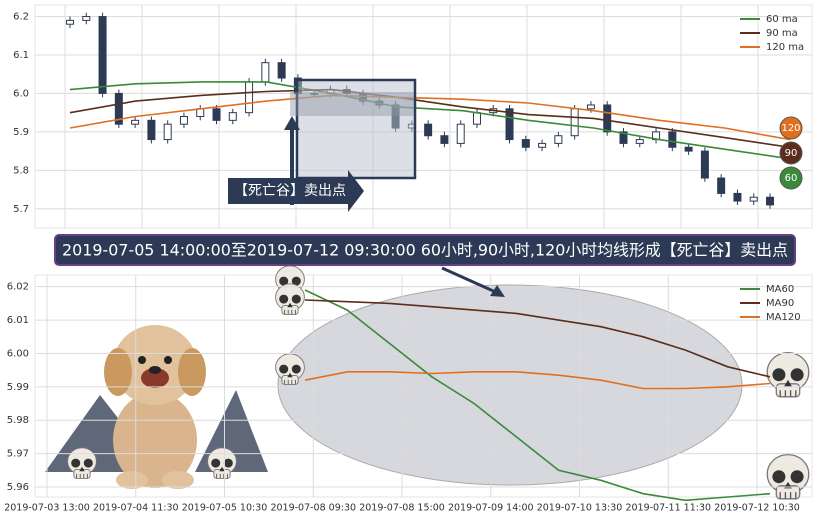 The width and height of the screenshot is (822, 524). What do you see at coordinates (155, 407) in the screenshot?
I see `dog` at bounding box center [155, 407].